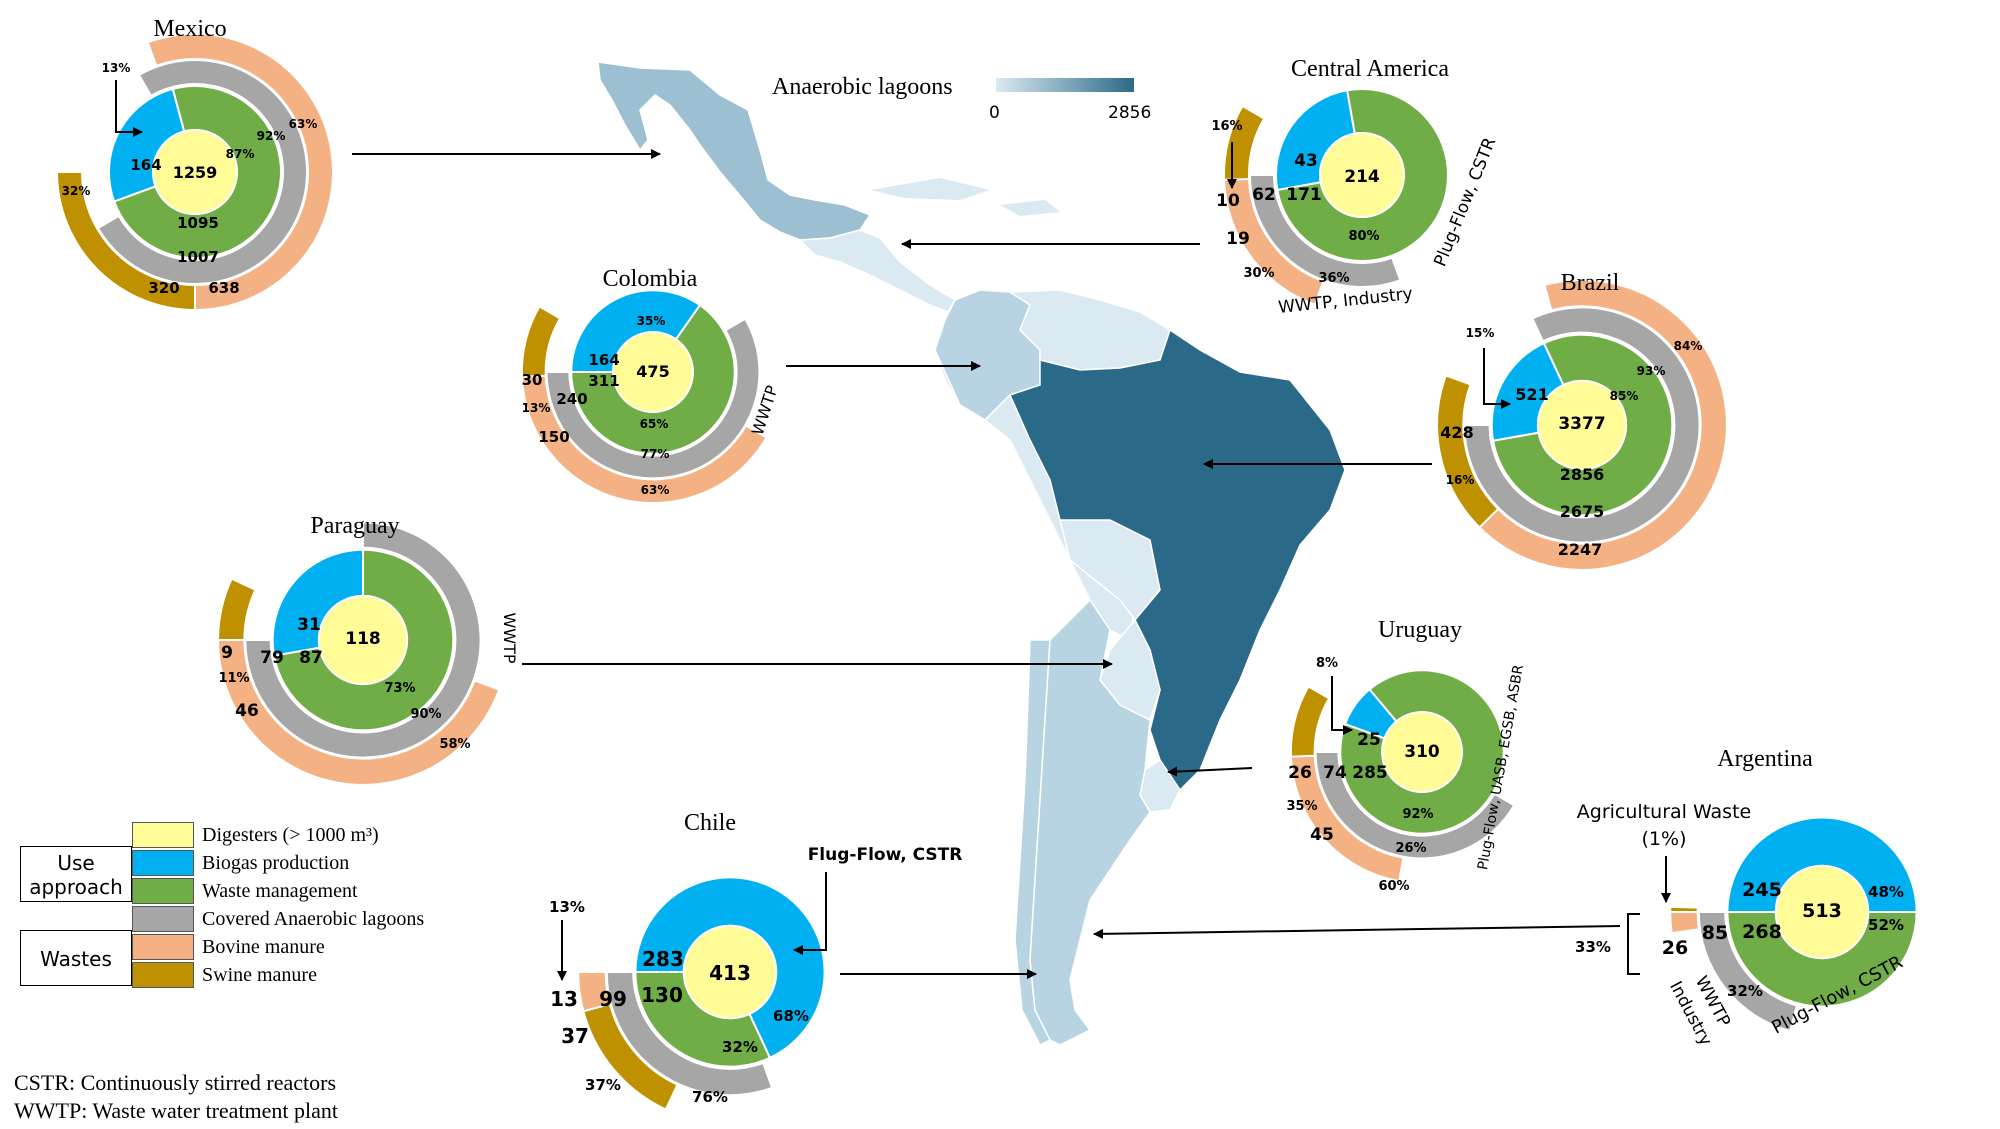  Describe the element at coordinates (189, 29) in the screenshot. I see `title-mexico: Mexico` at that location.